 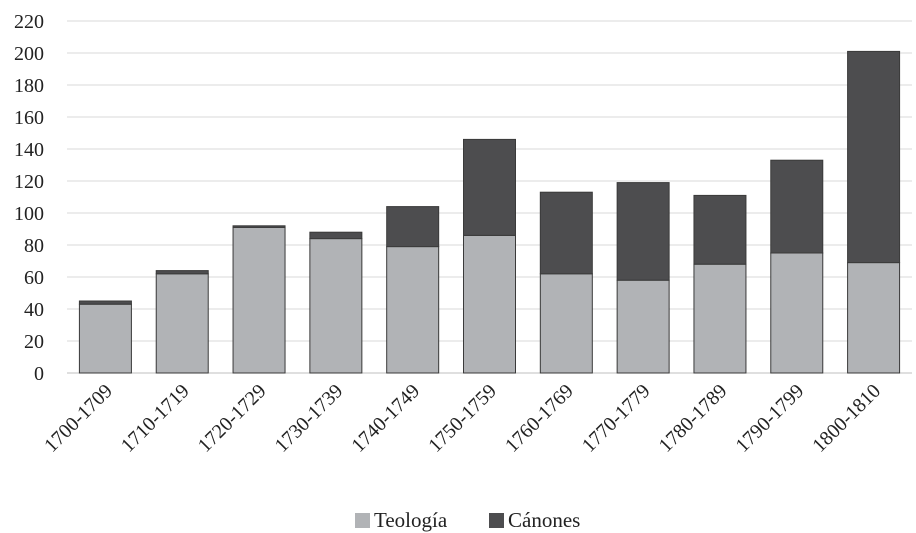 What do you see at coordinates (846, 418) in the screenshot?
I see `x-tick-label: 1800-1810` at bounding box center [846, 418].